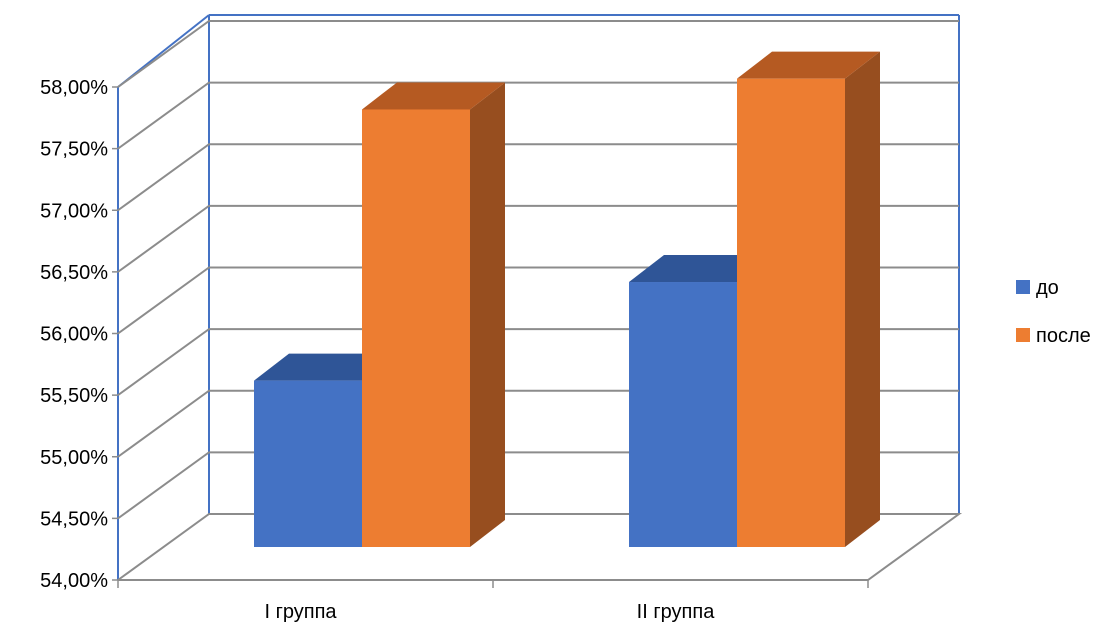 The height and width of the screenshot is (628, 1109). I want to click on legend: до после, so click(1053, 312).